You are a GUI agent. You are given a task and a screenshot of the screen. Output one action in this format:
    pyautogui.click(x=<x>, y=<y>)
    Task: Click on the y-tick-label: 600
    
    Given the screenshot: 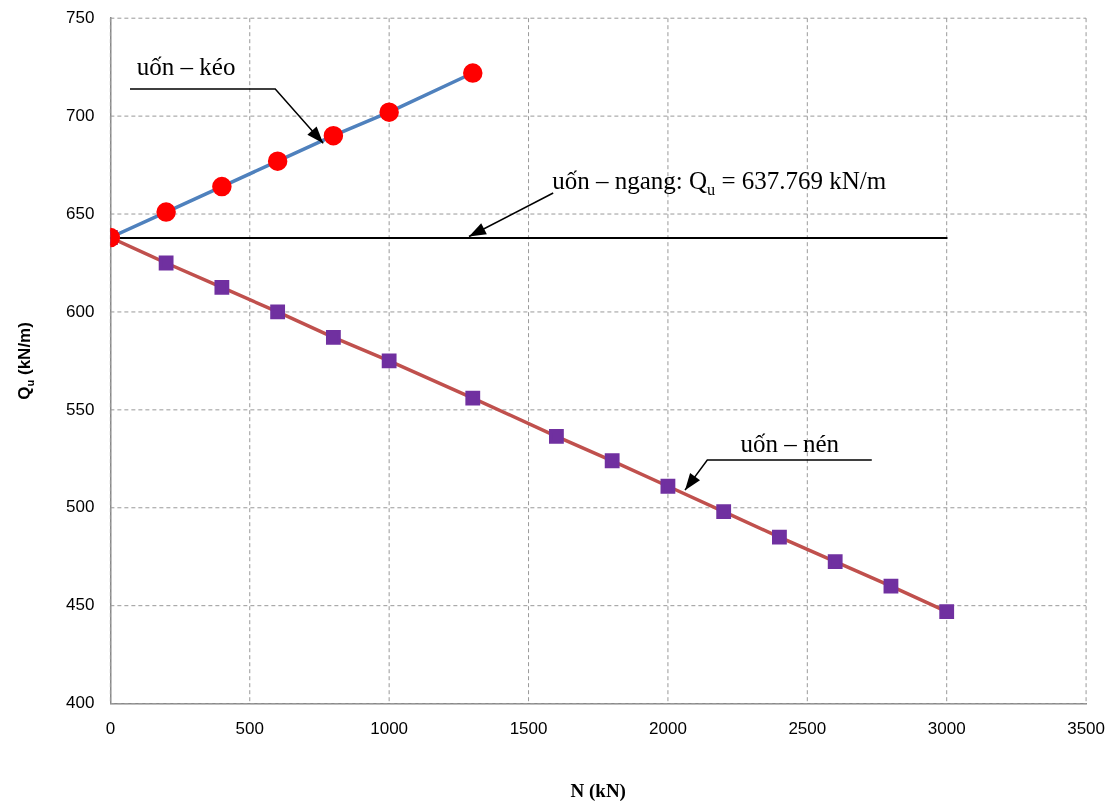 What is the action you would take?
    pyautogui.click(x=80, y=311)
    